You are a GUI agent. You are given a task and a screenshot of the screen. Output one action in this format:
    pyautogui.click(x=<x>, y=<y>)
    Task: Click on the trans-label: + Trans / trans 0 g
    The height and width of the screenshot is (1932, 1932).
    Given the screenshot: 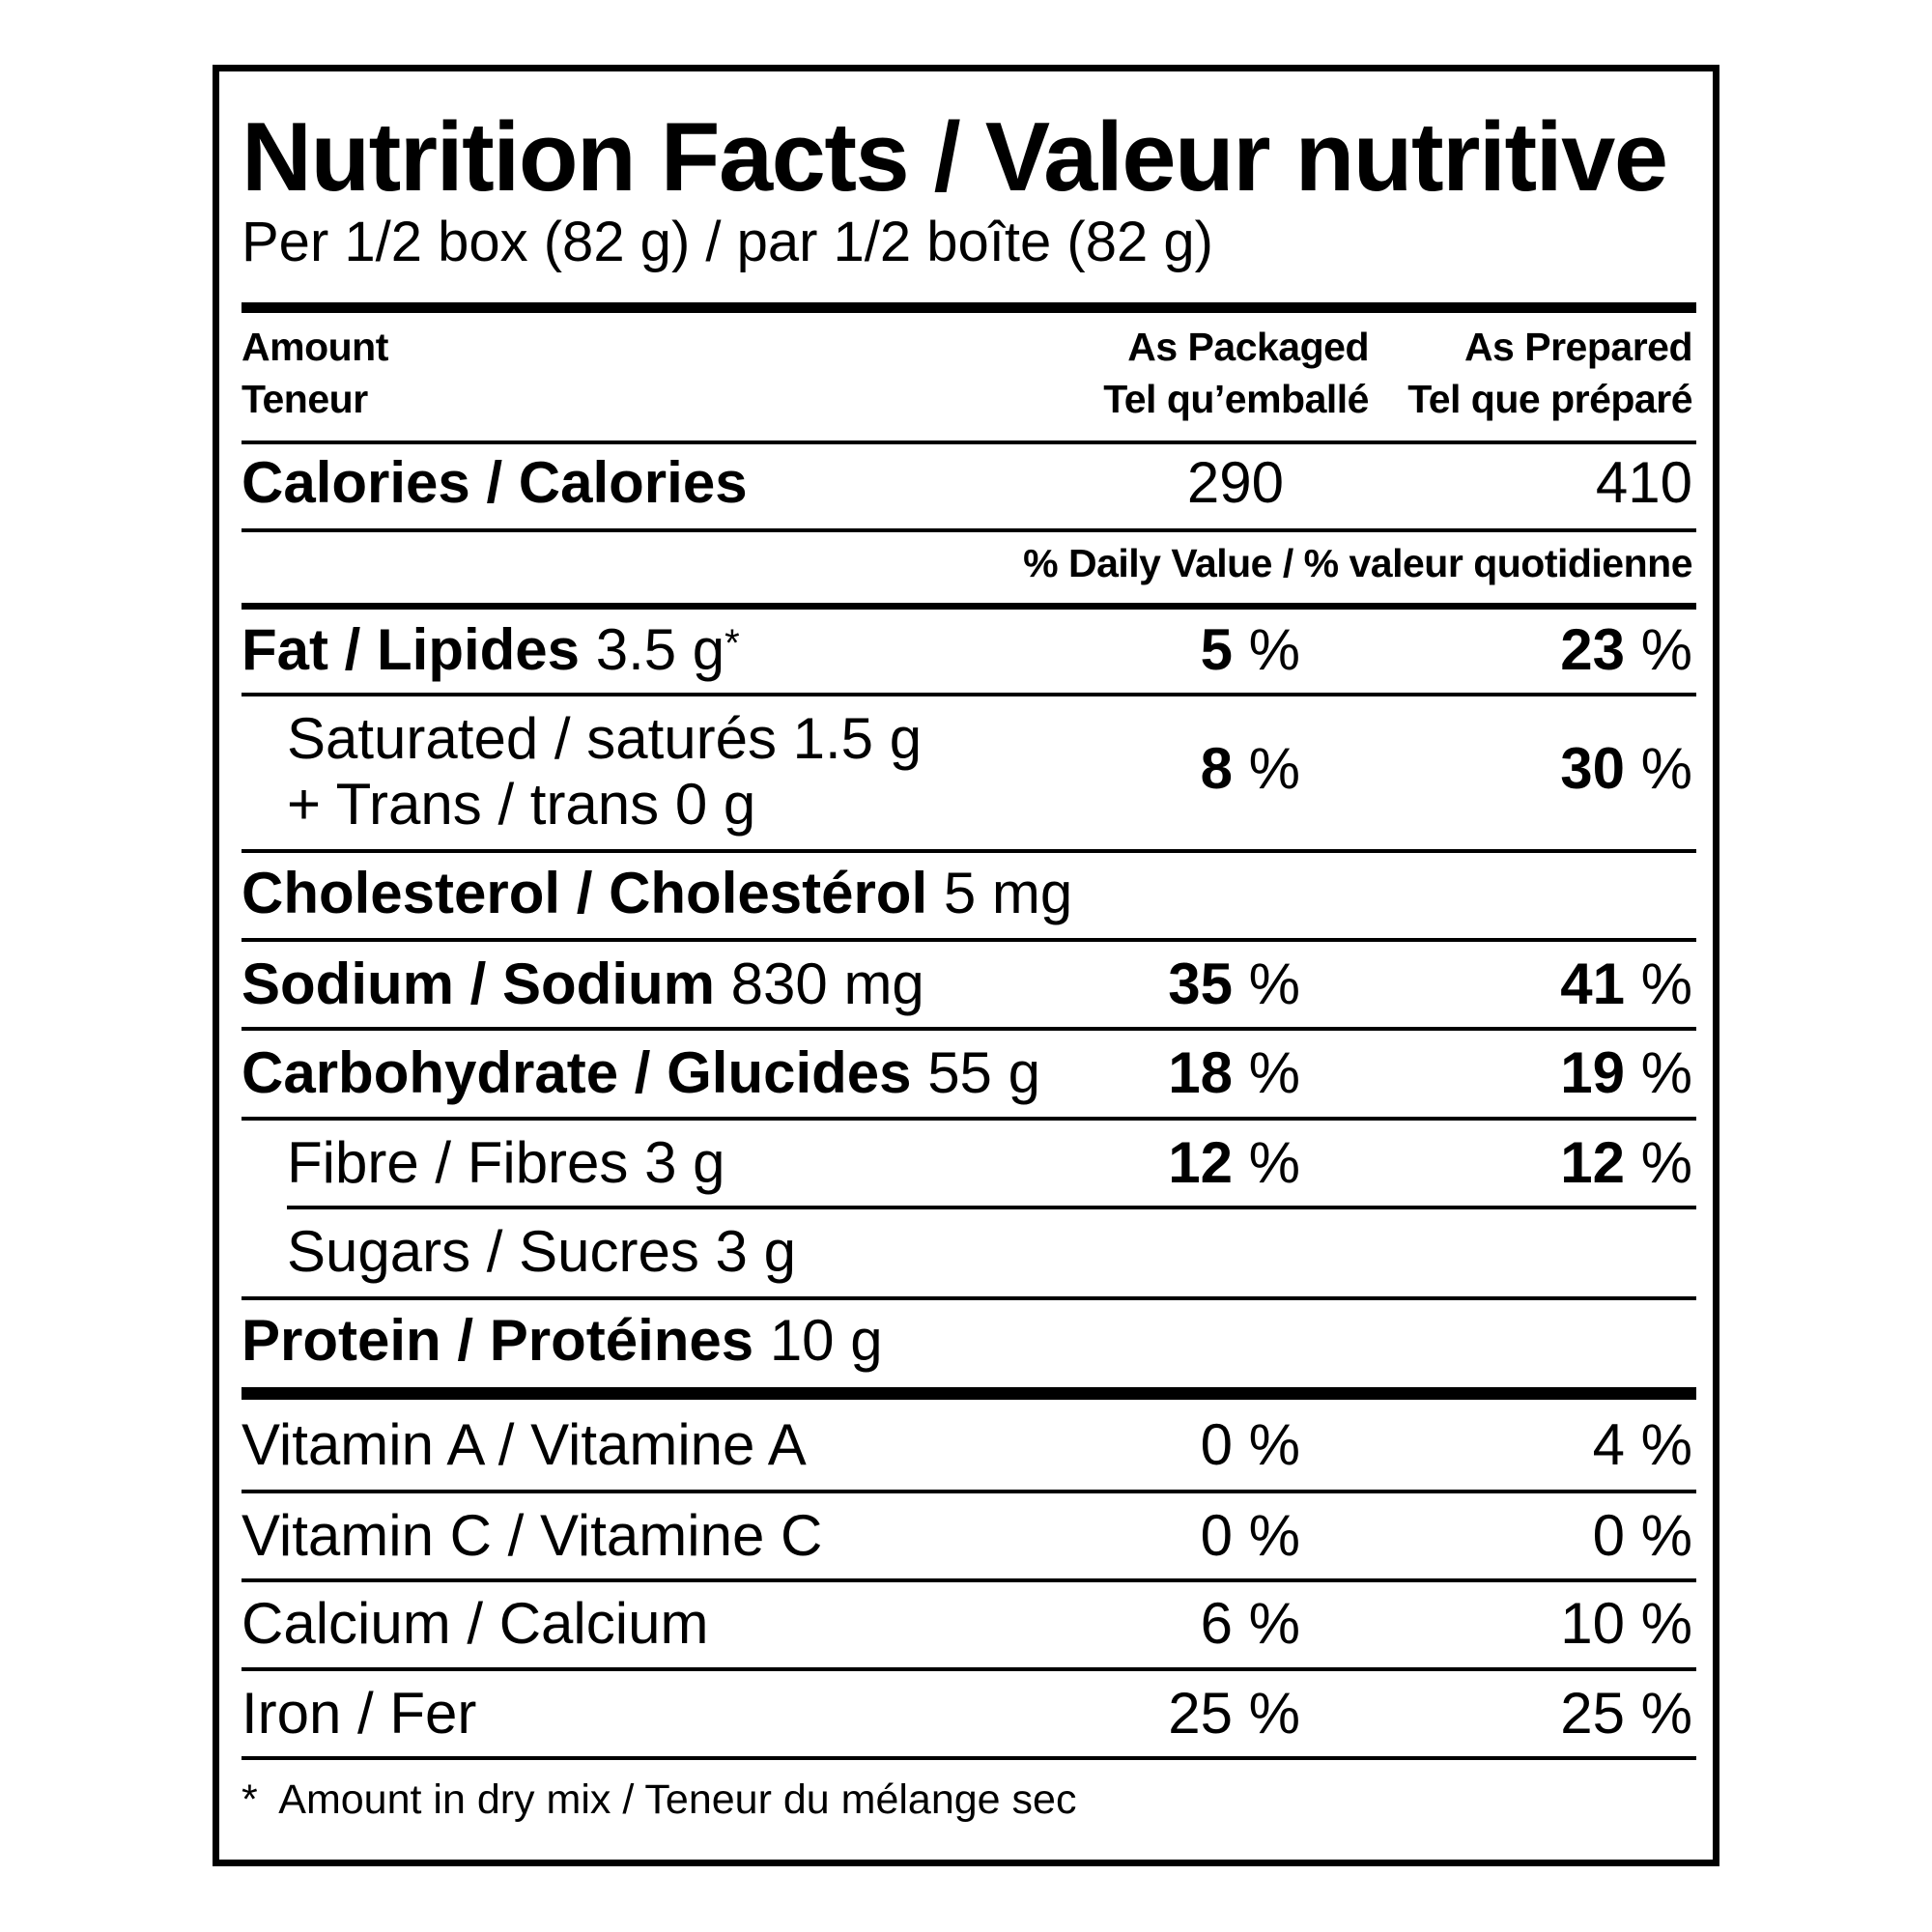 What is the action you would take?
    pyautogui.click(x=521, y=804)
    